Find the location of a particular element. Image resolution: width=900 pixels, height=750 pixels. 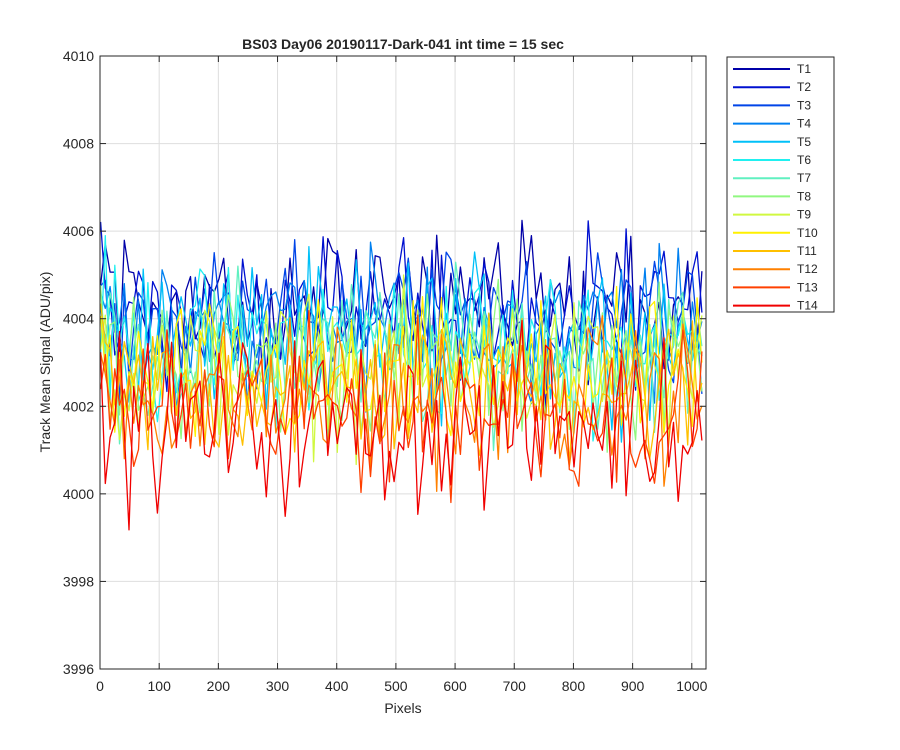

legend-box is located at coordinates (780, 184).